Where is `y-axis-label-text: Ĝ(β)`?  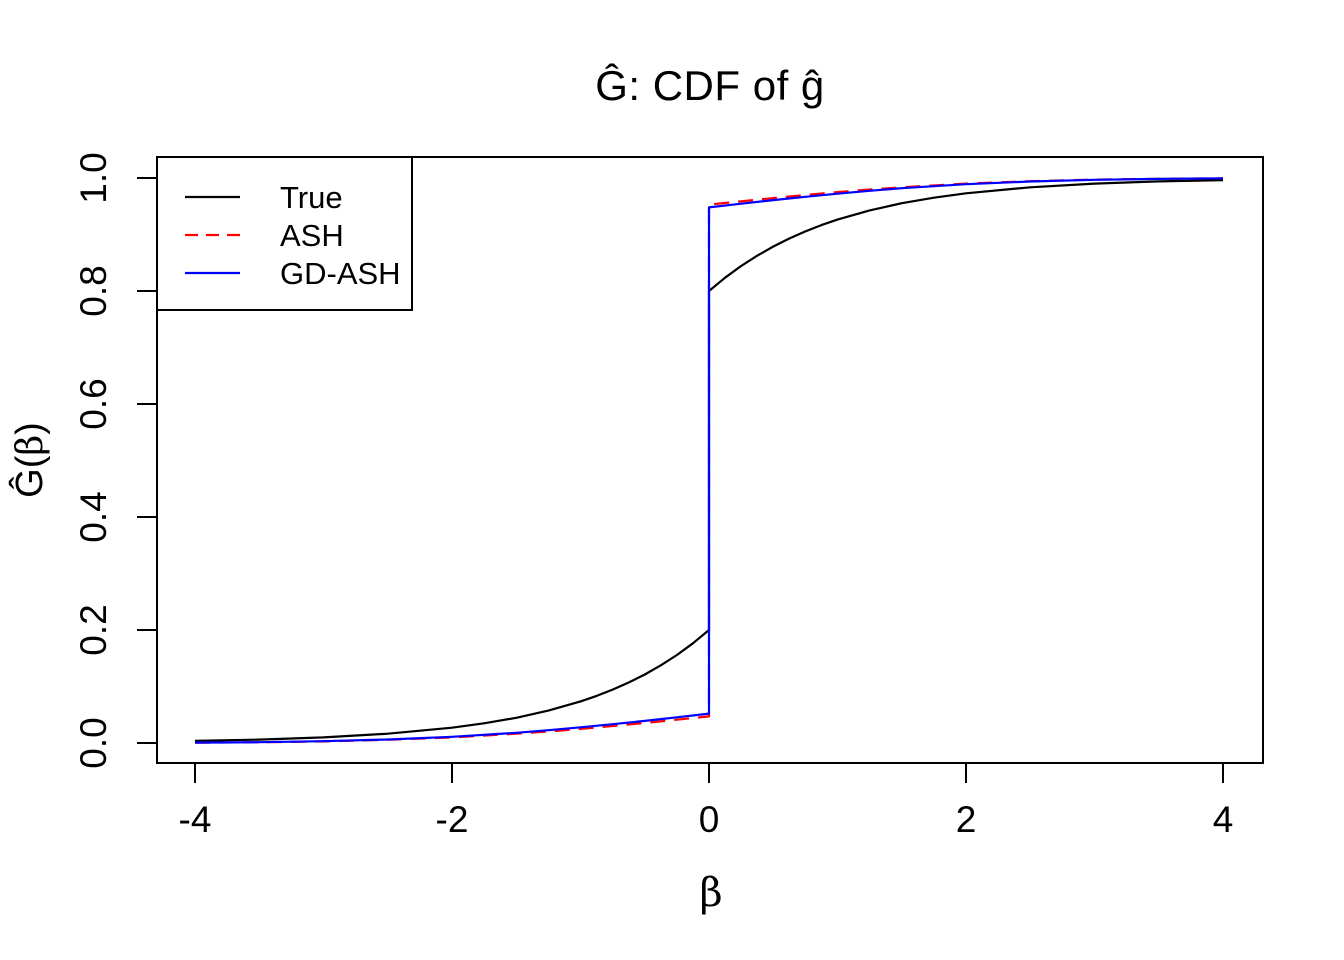 y-axis-label-text: Ĝ(β) is located at coordinates (29, 460).